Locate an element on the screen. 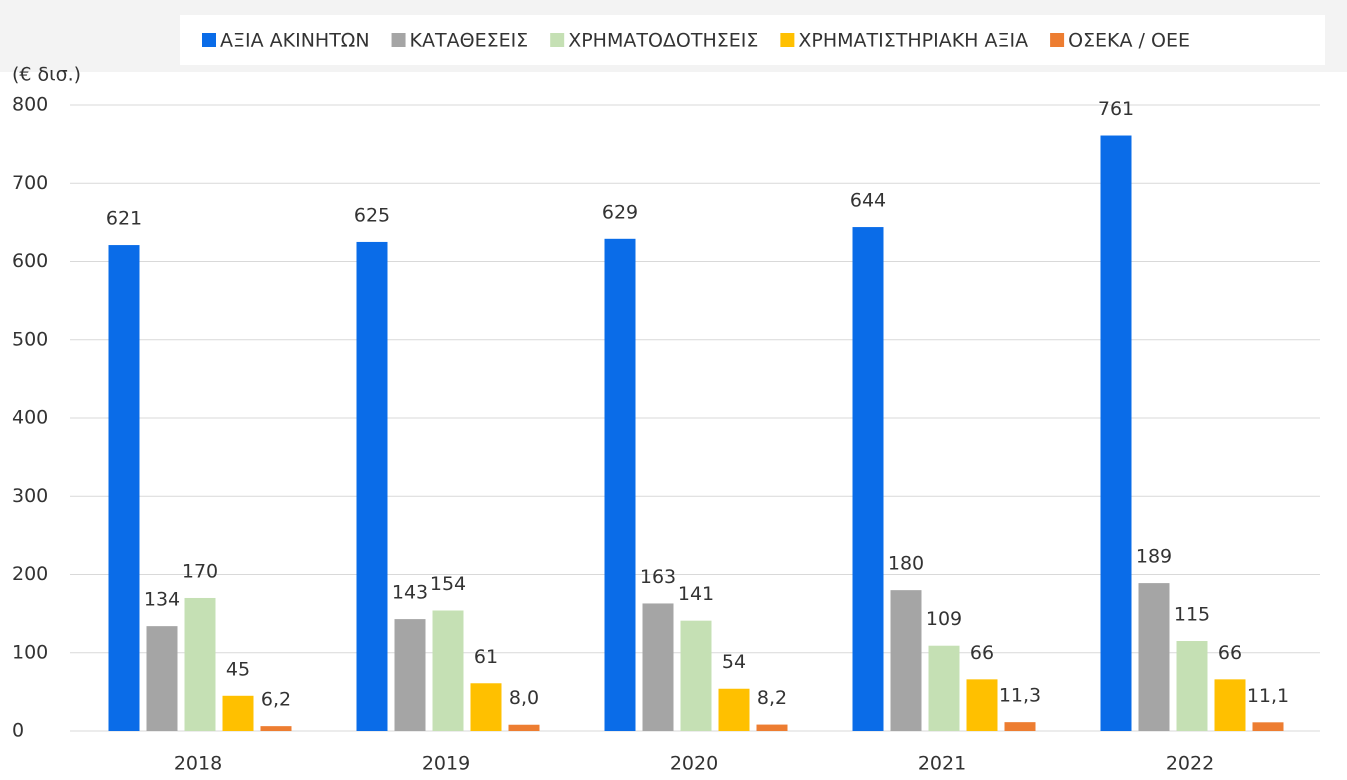 Image resolution: width=1347 pixels, height=780 pixels. data-label: 6,2 is located at coordinates (276, 700).